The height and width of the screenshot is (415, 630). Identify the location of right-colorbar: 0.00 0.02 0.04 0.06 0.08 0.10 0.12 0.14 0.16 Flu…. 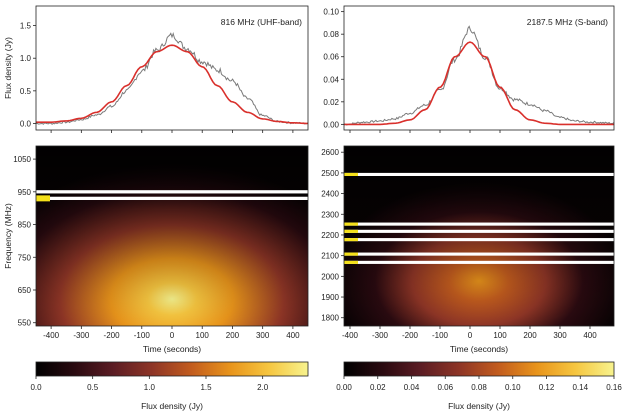
(479, 386).